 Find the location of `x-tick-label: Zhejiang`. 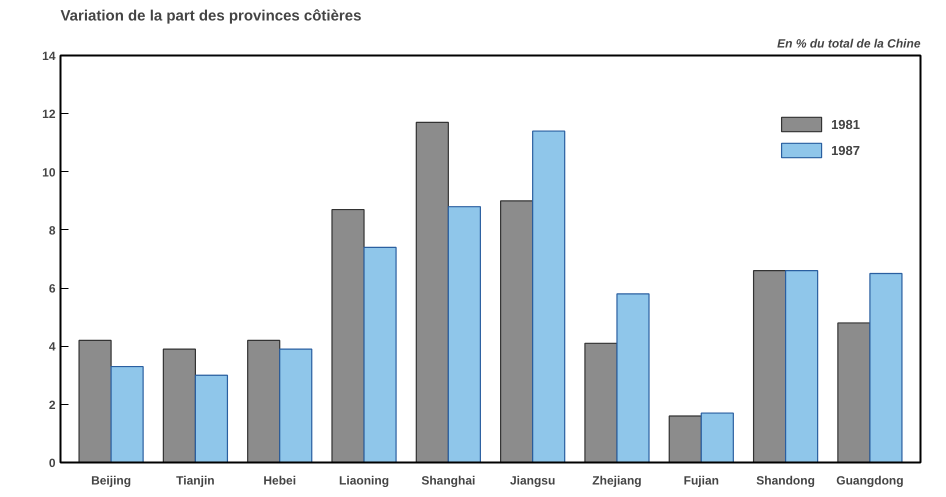

x-tick-label: Zhejiang is located at coordinates (617, 481).